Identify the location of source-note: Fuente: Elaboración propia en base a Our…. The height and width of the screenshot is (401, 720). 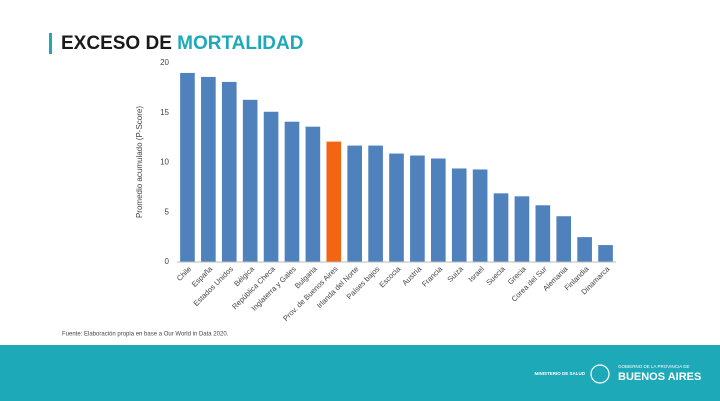
(145, 335).